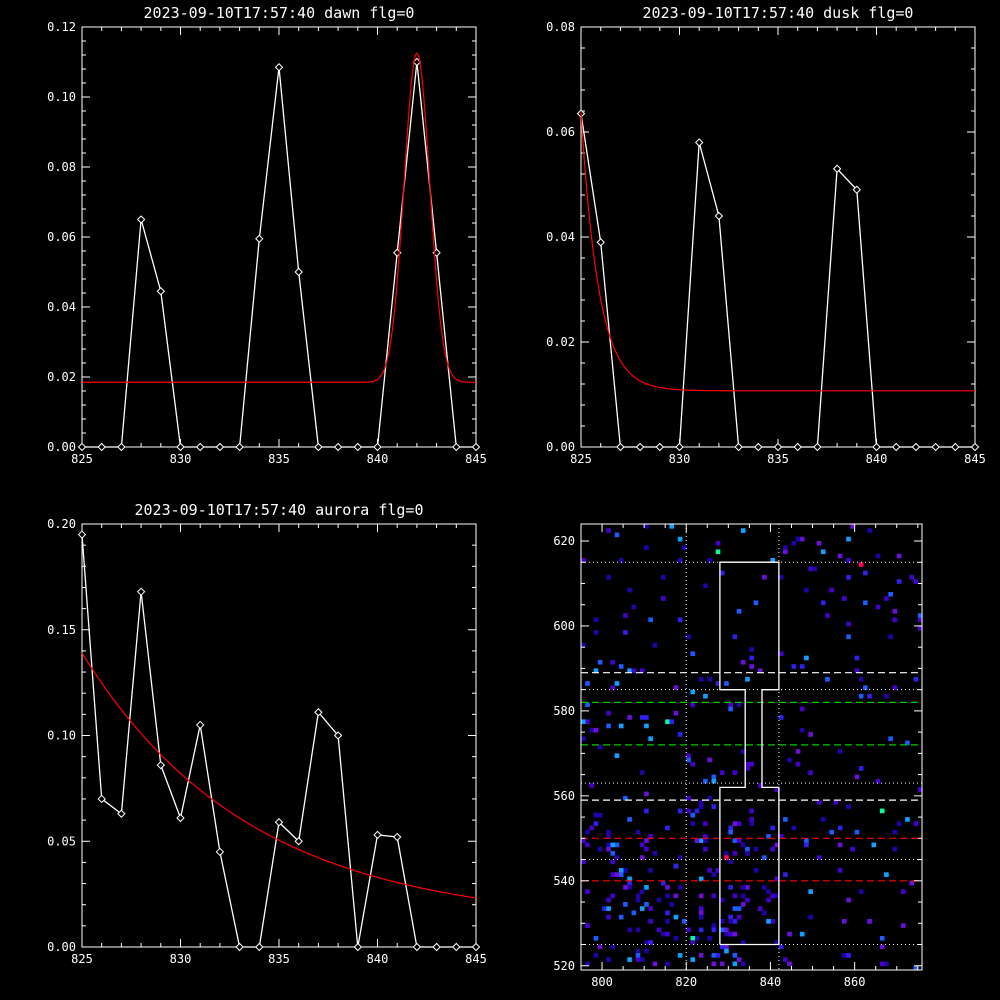 The width and height of the screenshot is (1000, 1000). I want to click on y-tick-label: 0.02, so click(560, 342).